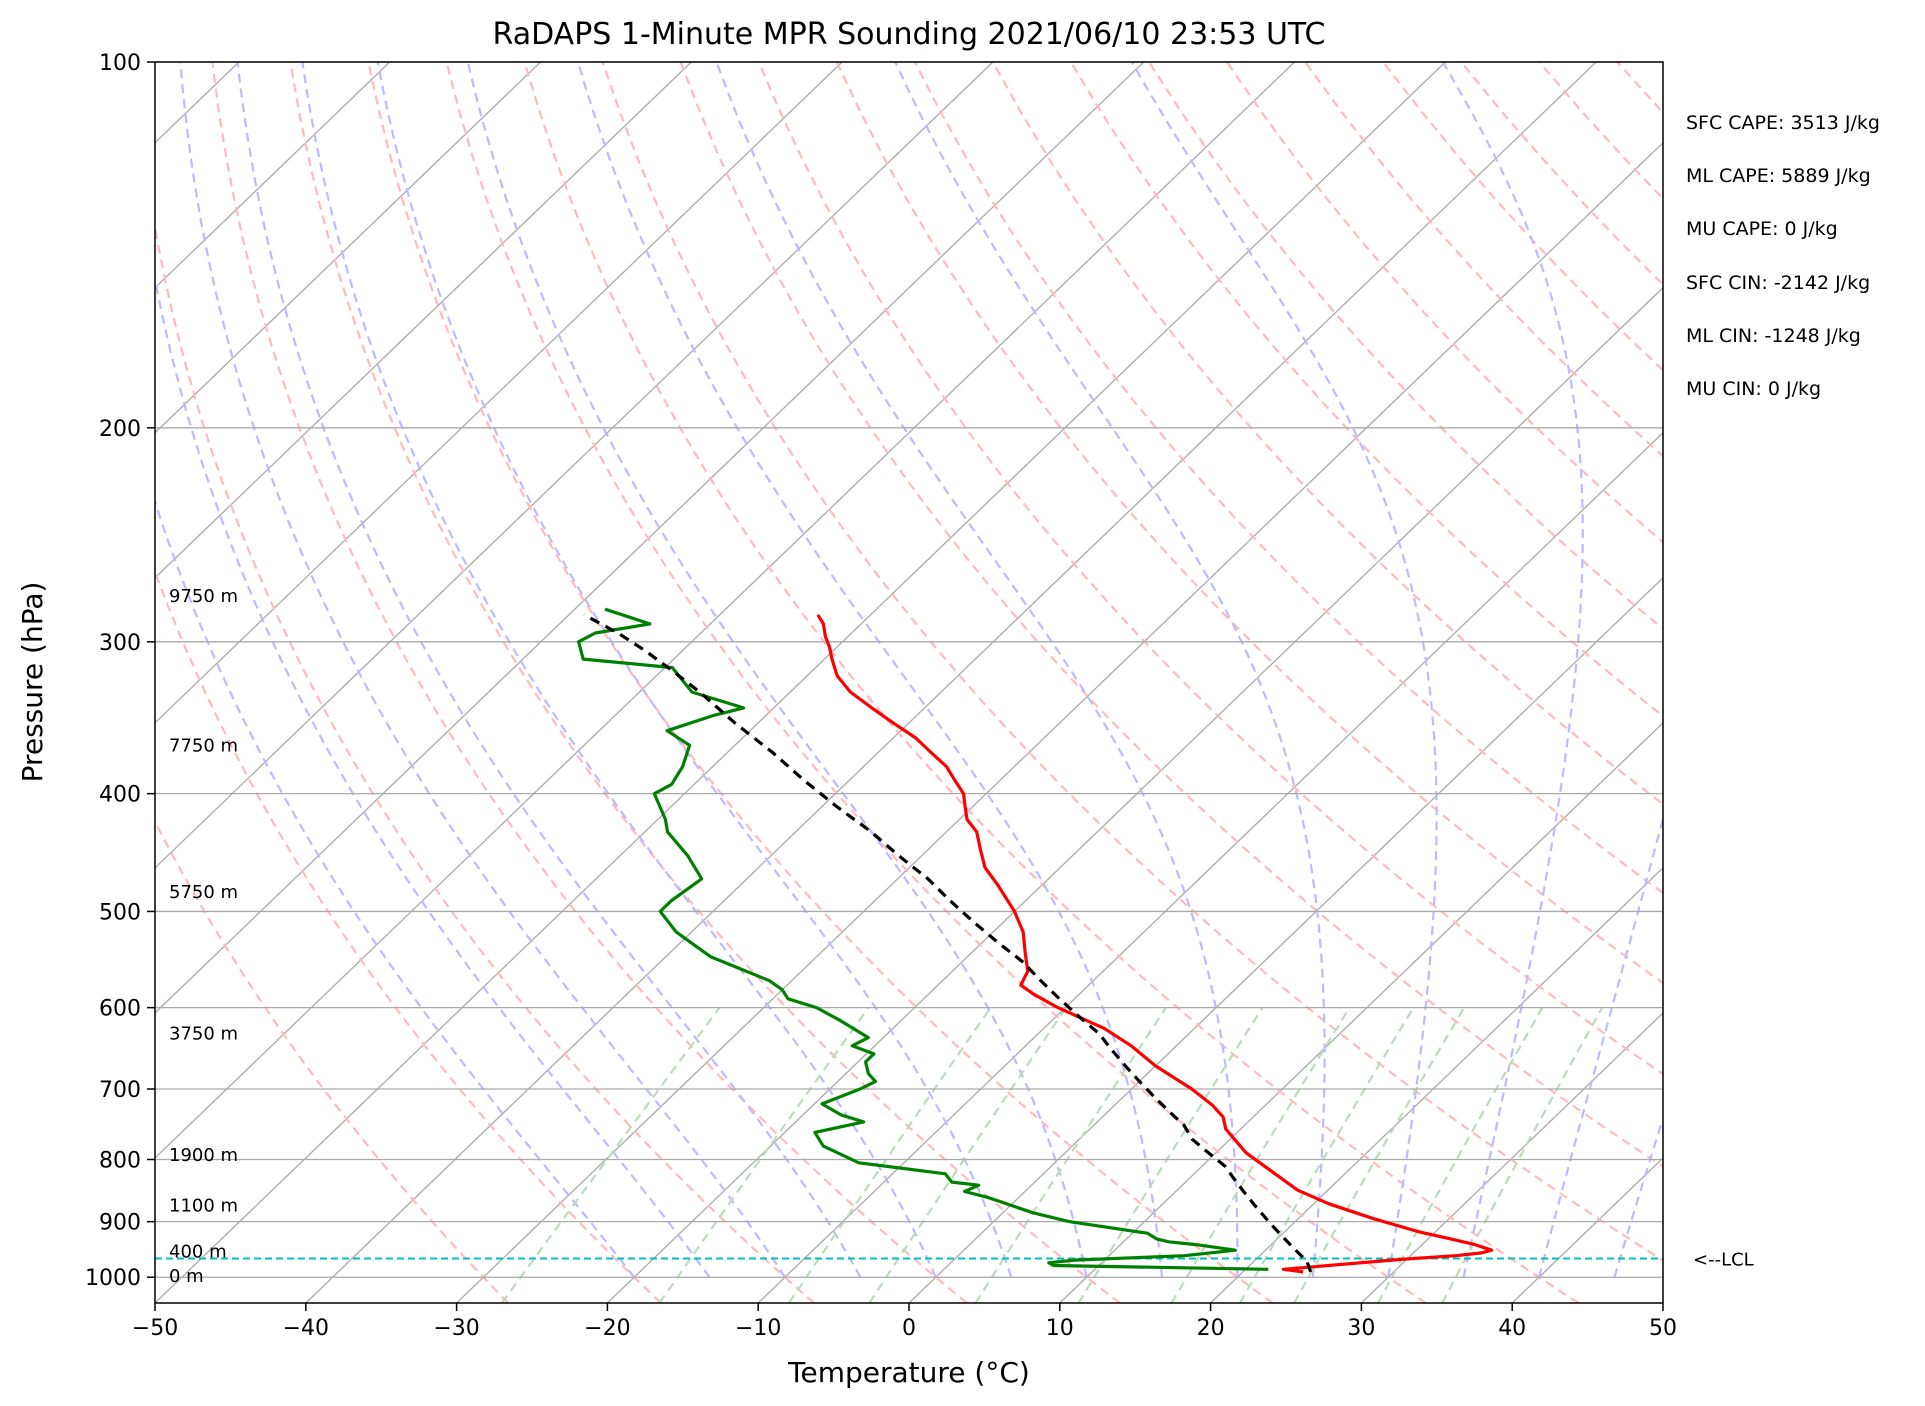 This screenshot has width=1925, height=1406. I want to click on y-tick-label: 600, so click(120, 1009).